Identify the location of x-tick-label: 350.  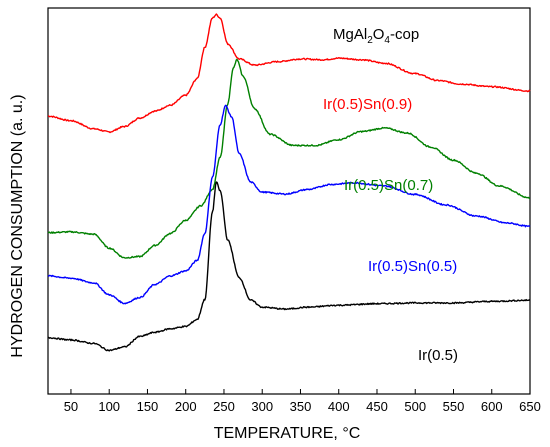
(301, 406).